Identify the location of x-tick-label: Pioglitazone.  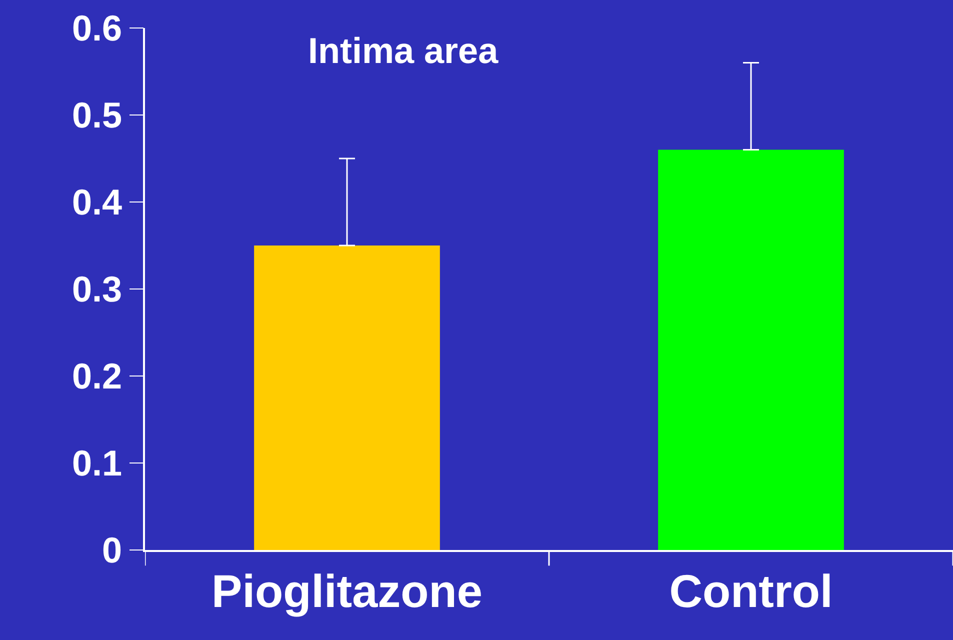
(347, 590).